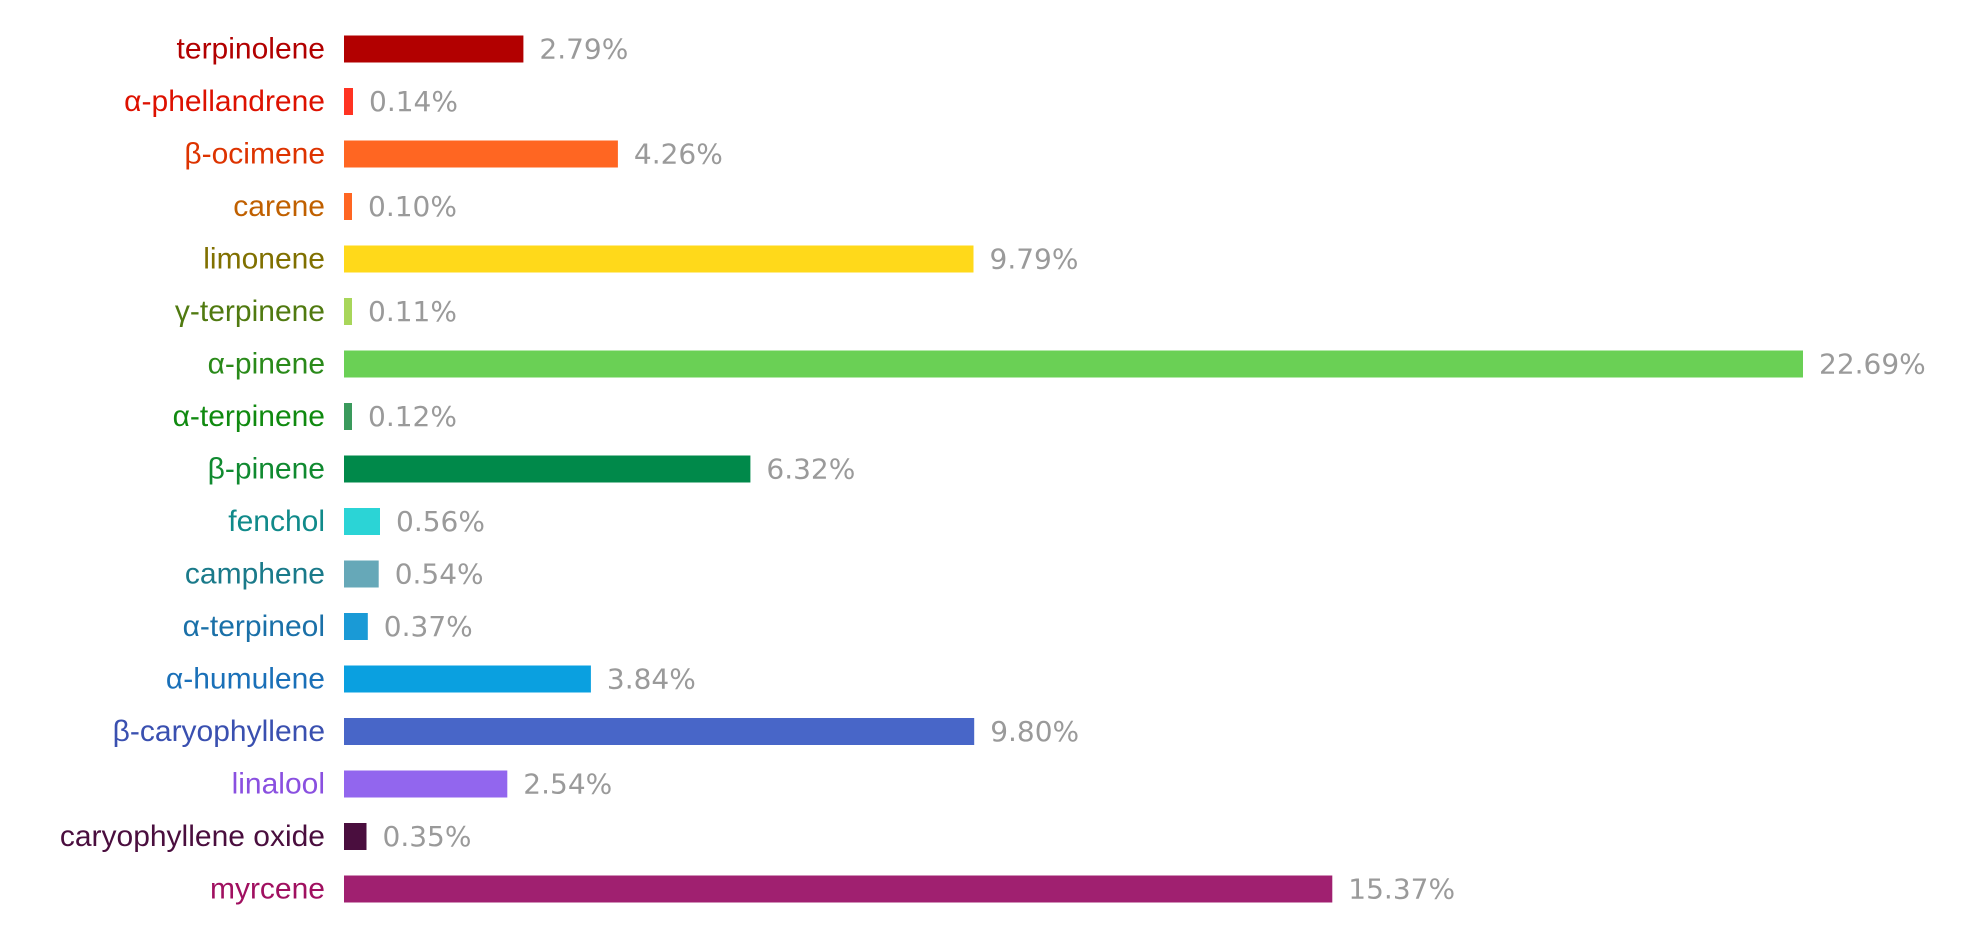 The width and height of the screenshot is (1964, 932). I want to click on value-label-1: 0.14%, so click(413, 101).